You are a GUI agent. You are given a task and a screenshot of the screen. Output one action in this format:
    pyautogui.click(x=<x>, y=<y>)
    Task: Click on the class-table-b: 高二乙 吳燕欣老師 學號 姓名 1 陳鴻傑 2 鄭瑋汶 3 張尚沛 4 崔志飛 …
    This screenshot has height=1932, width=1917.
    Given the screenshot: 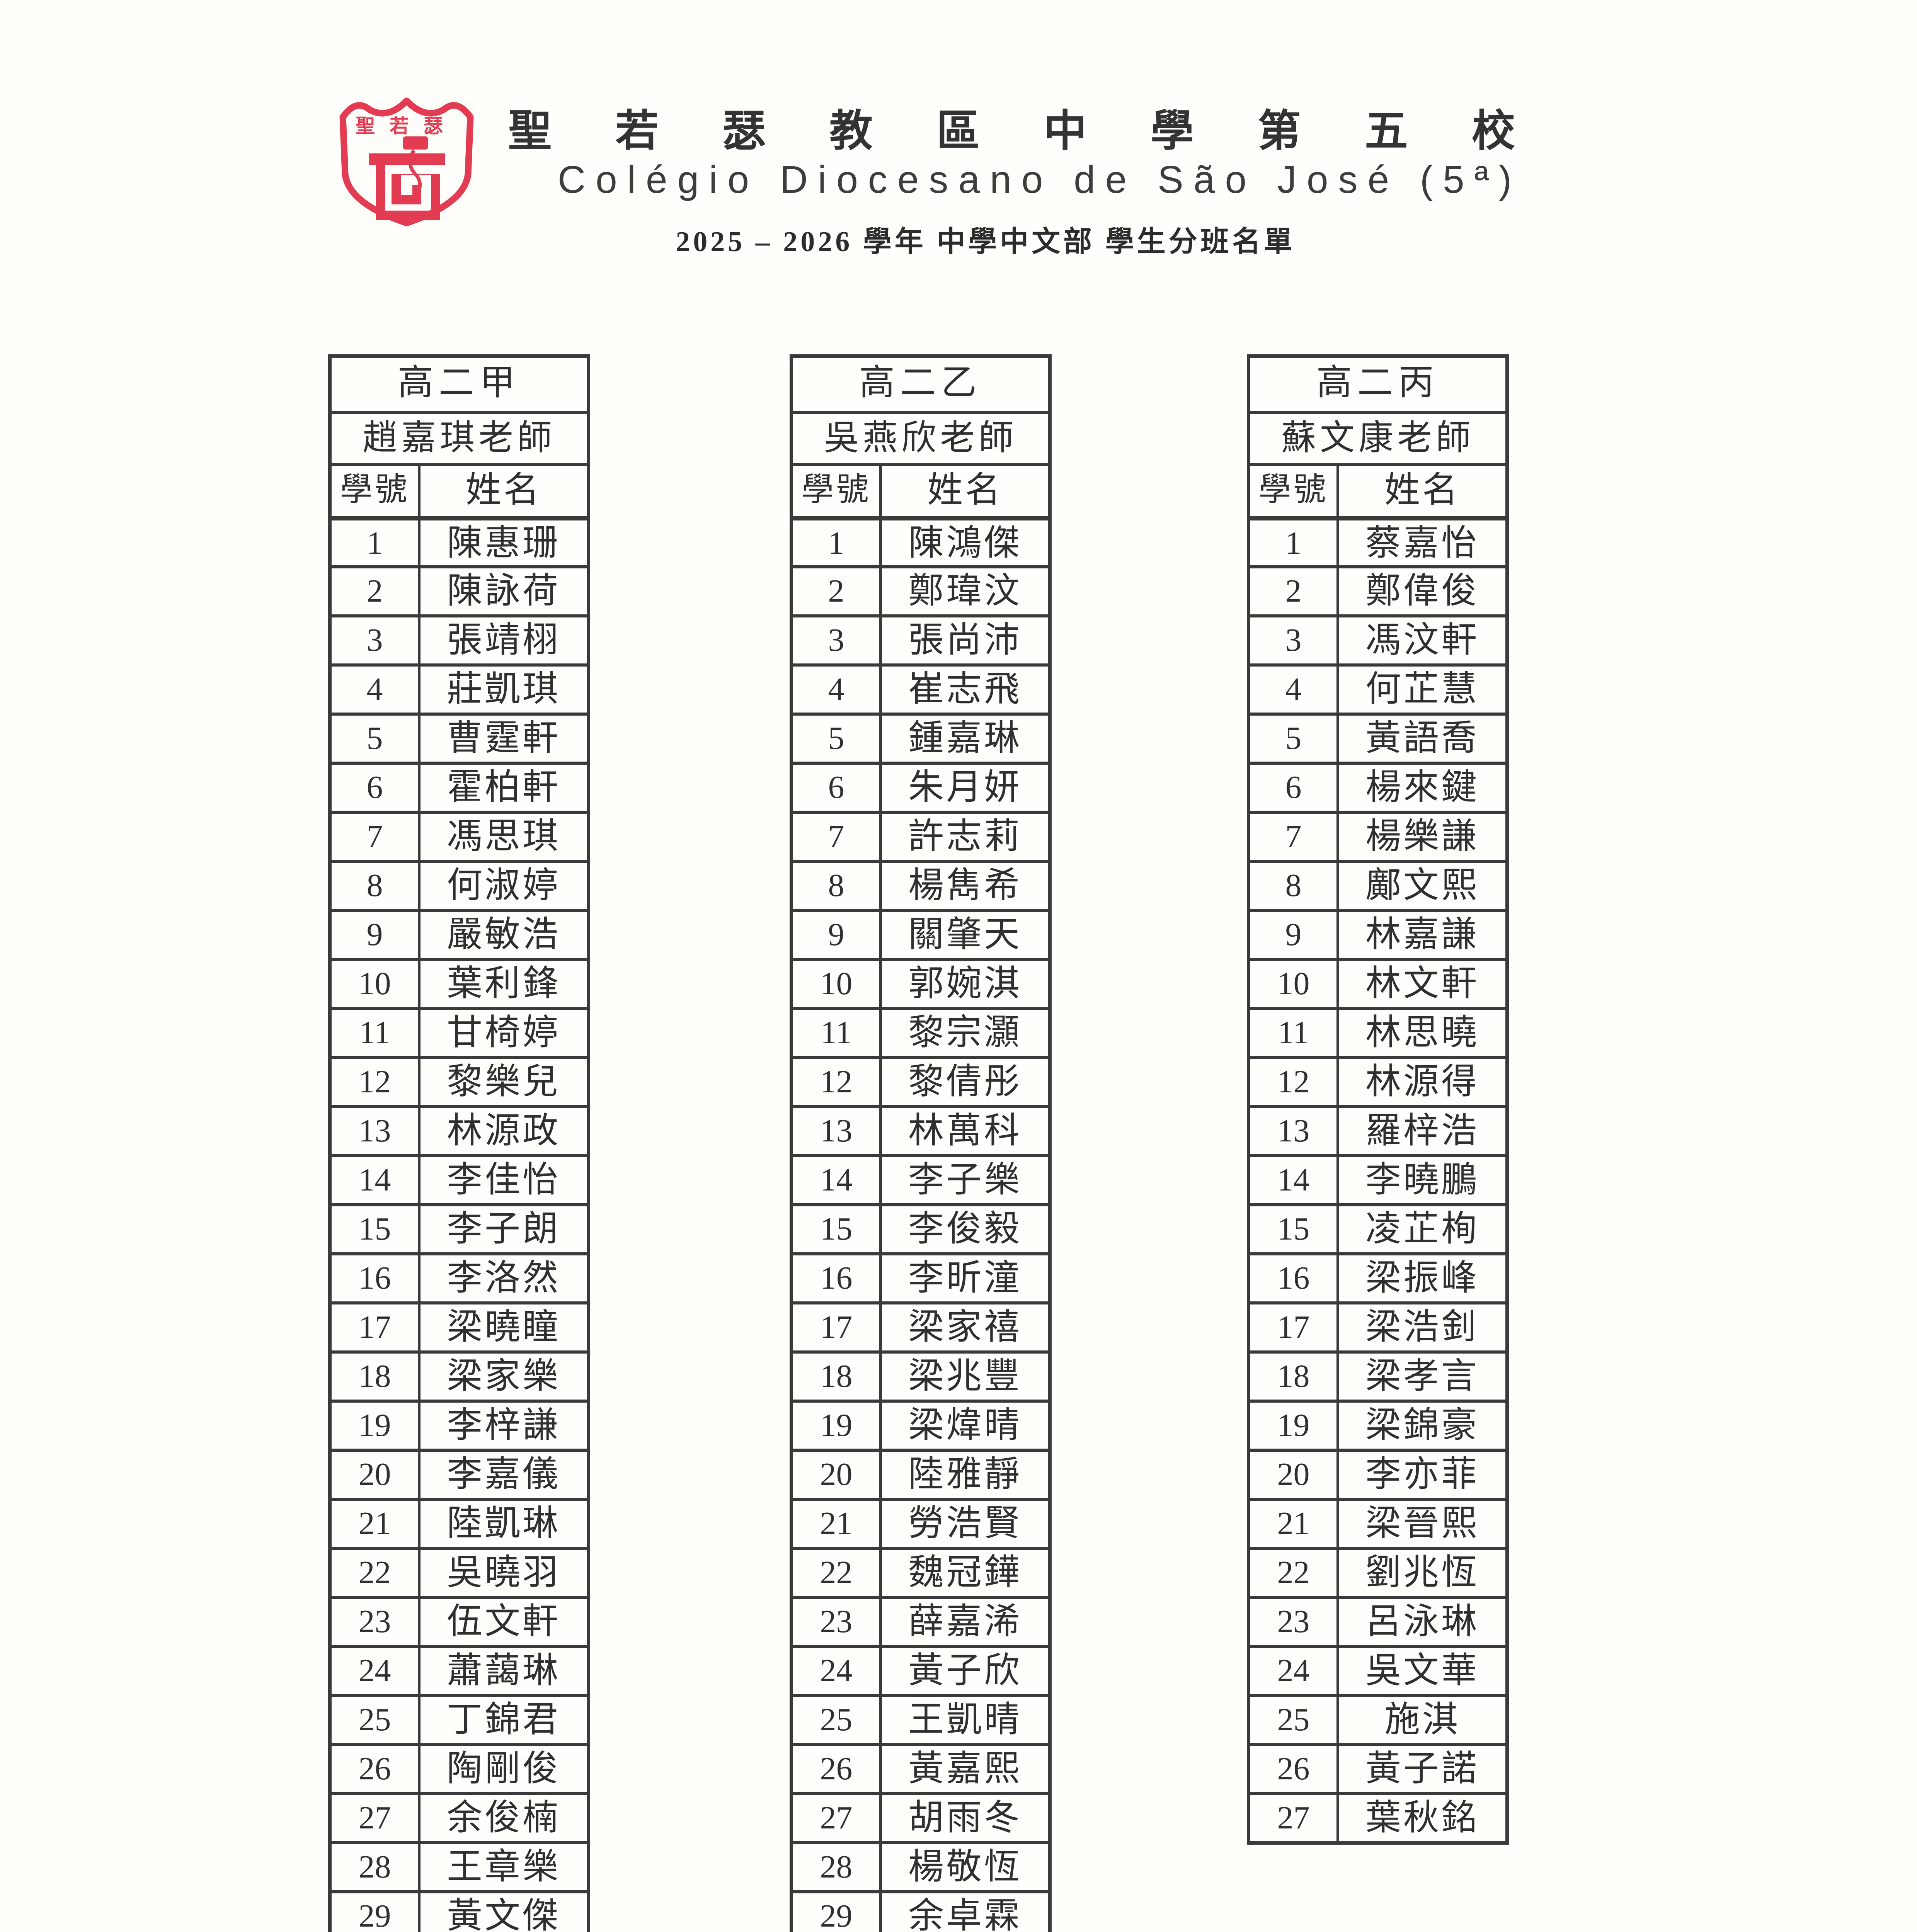 What is the action you would take?
    pyautogui.click(x=921, y=1143)
    